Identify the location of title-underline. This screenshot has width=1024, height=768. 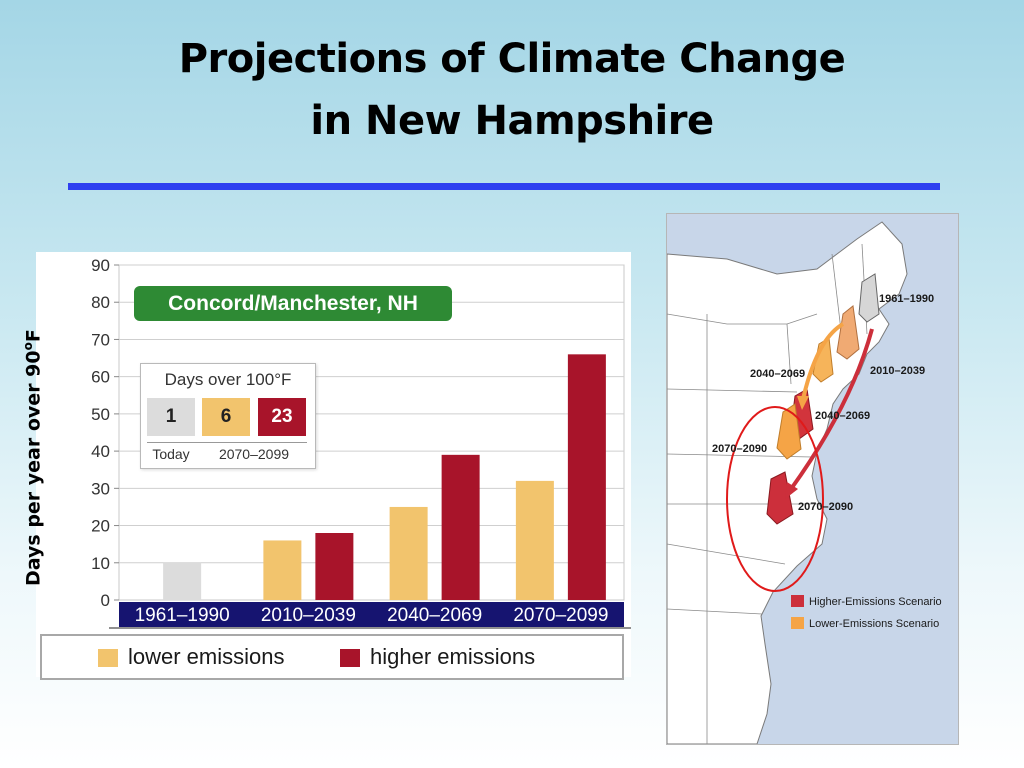
(504, 186).